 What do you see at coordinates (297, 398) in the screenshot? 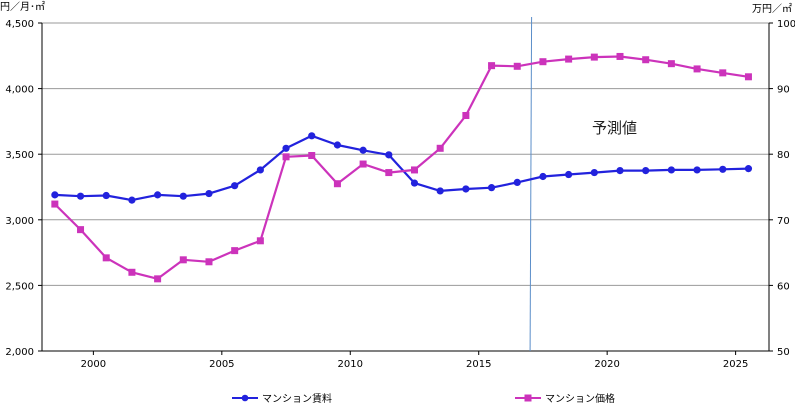
I see `legend-label: マンション賃料` at bounding box center [297, 398].